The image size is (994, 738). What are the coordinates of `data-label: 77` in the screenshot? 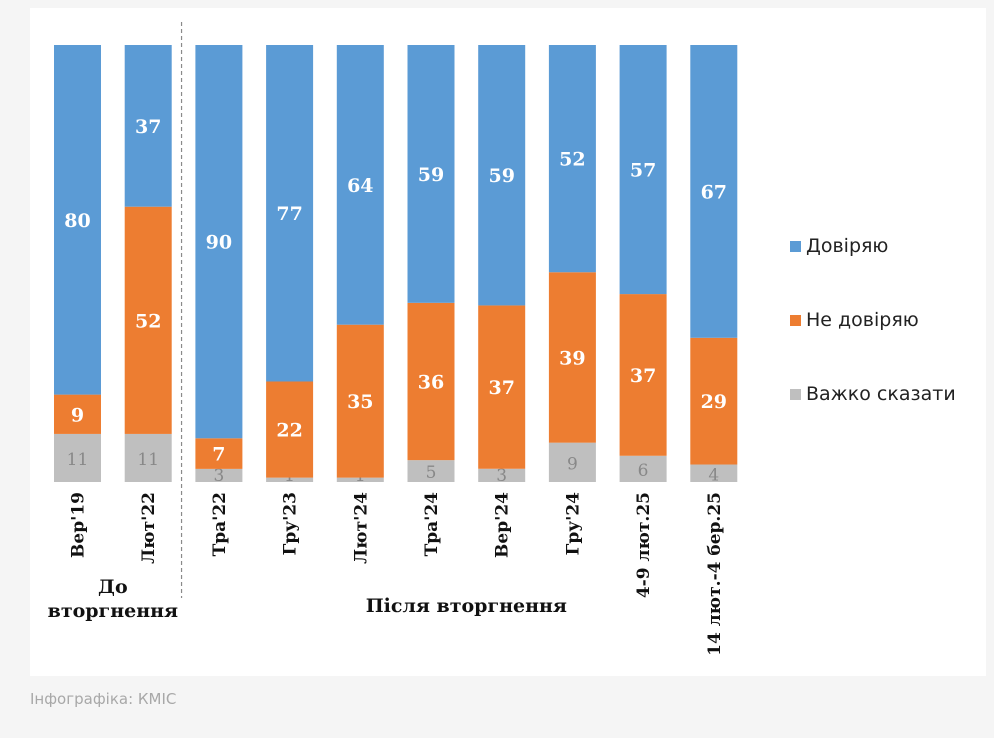 It's located at (289, 214).